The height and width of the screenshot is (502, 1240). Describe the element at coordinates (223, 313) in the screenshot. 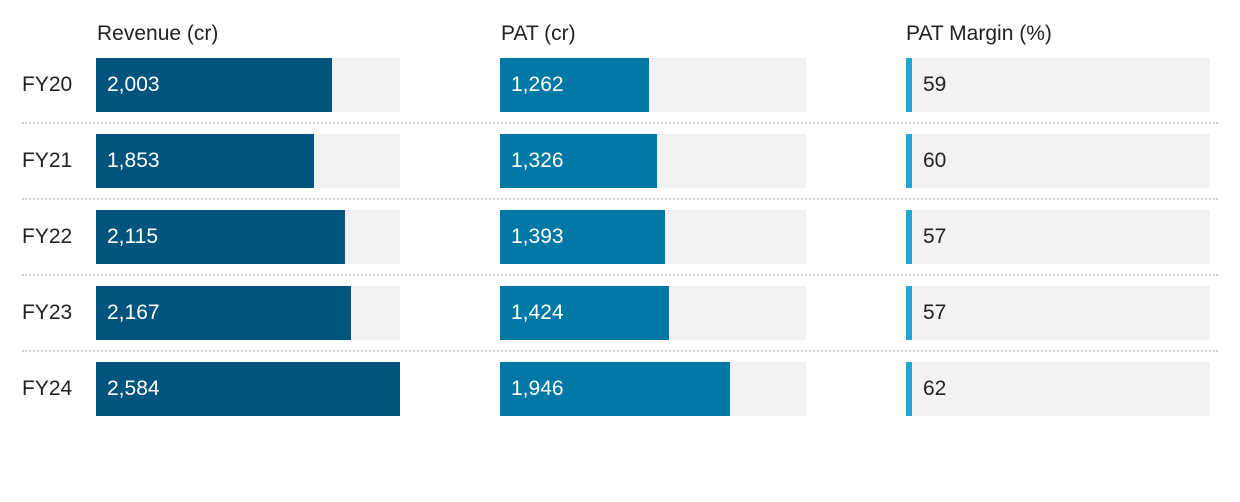

I see `bar-0-fy23` at that location.